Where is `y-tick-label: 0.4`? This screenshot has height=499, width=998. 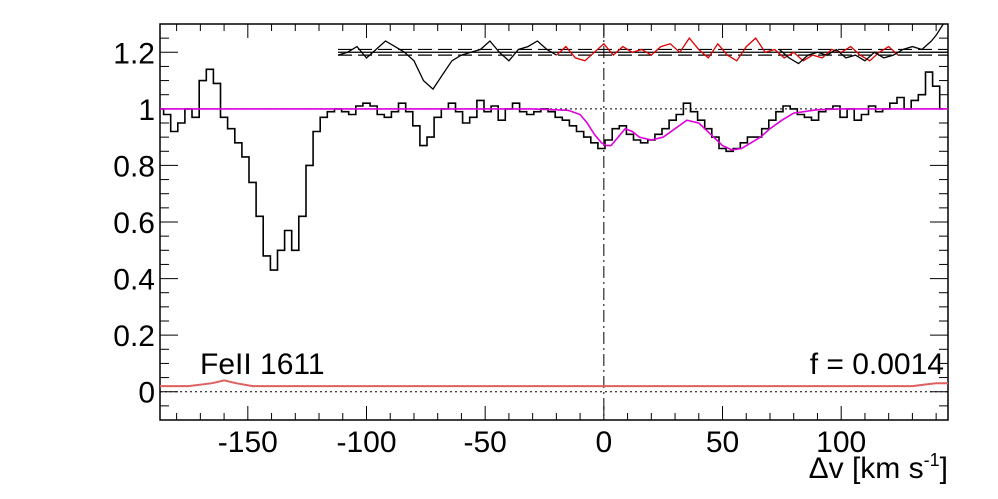
y-tick-label: 0.4 is located at coordinates (134, 280).